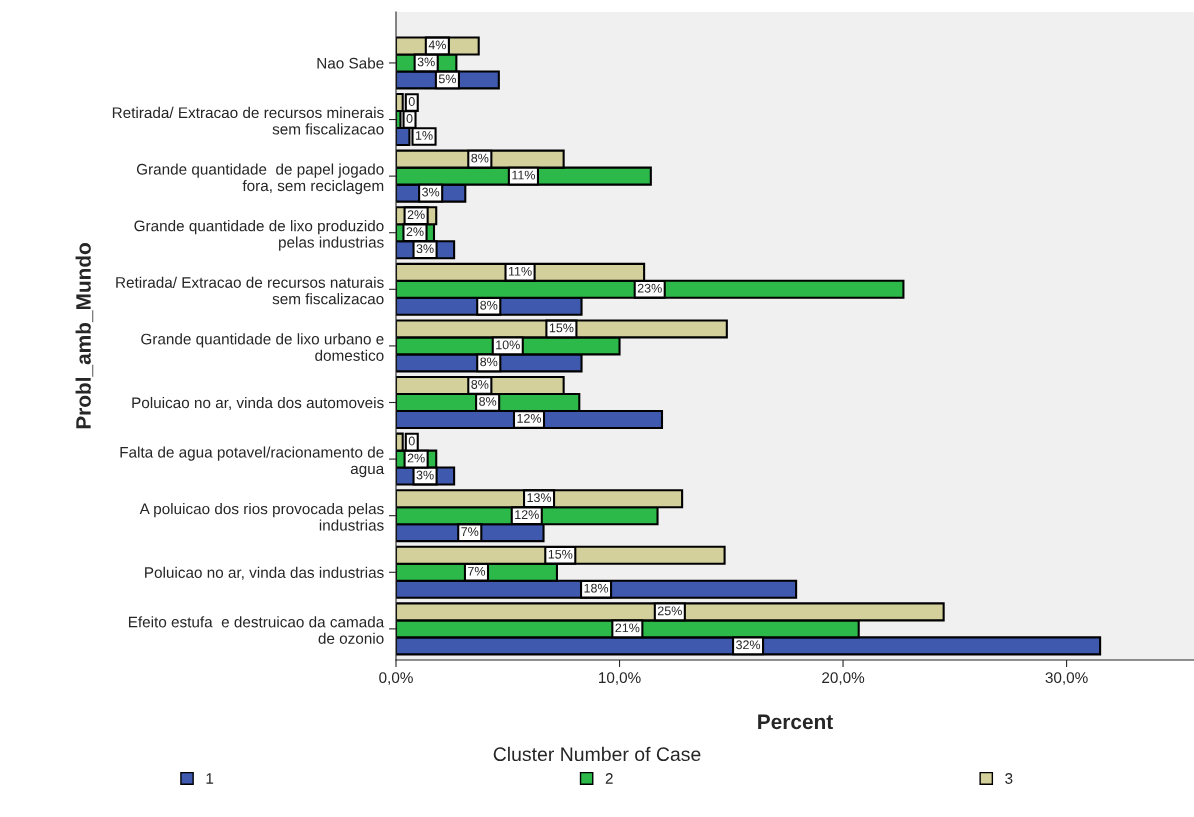 The height and width of the screenshot is (817, 1194). I want to click on y-tick-label: Retirada/ Extracao de recursos naturais sem fiscalizacao, so click(250, 290).